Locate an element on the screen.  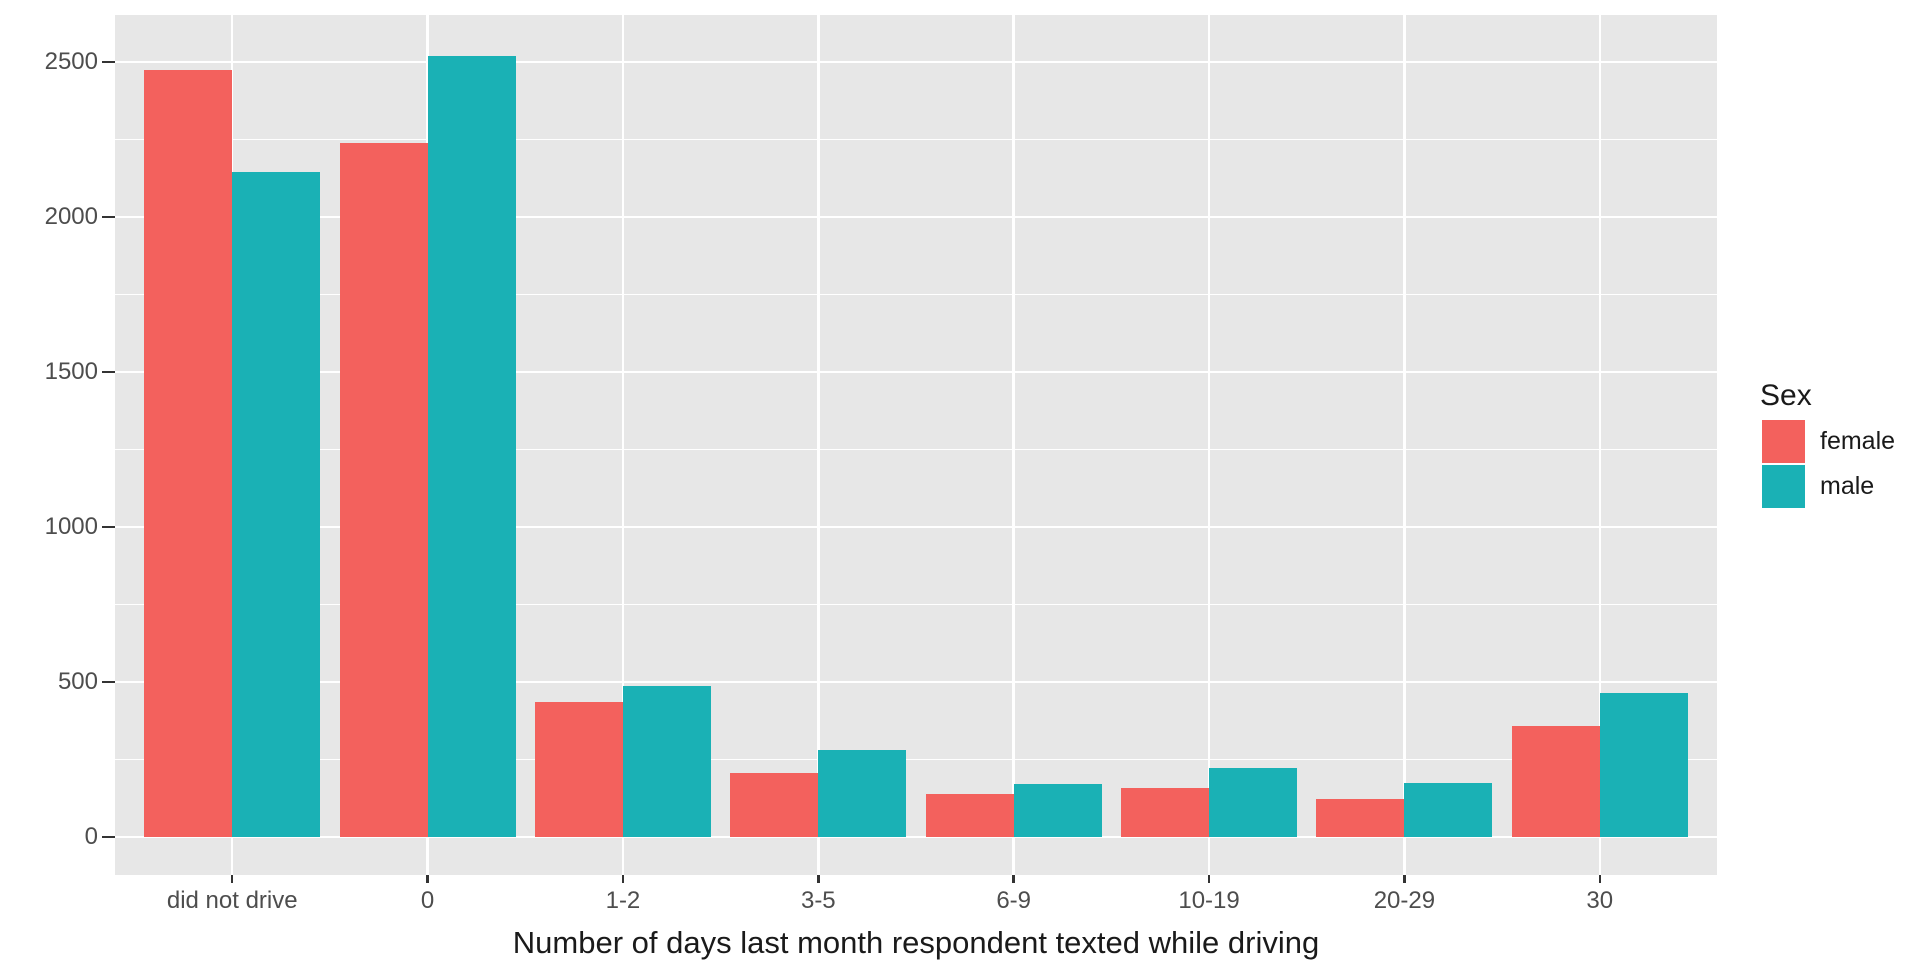
legend-label-female: female is located at coordinates (1858, 441).